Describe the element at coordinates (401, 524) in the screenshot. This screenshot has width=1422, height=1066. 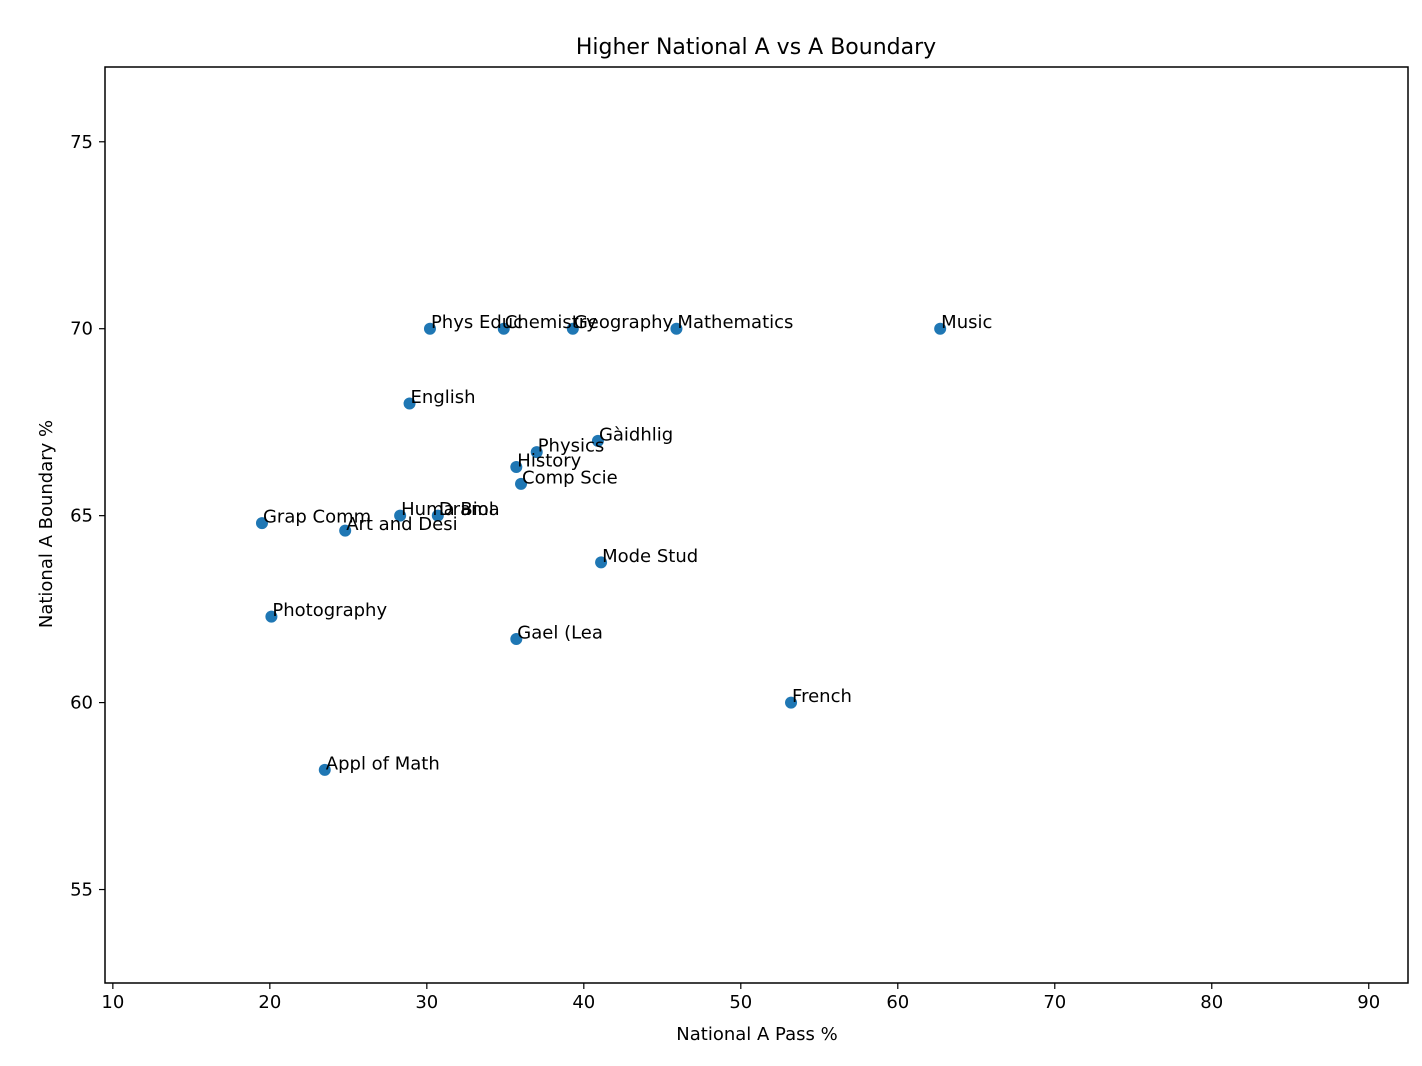
I see `point-label: Art and Desi` at that location.